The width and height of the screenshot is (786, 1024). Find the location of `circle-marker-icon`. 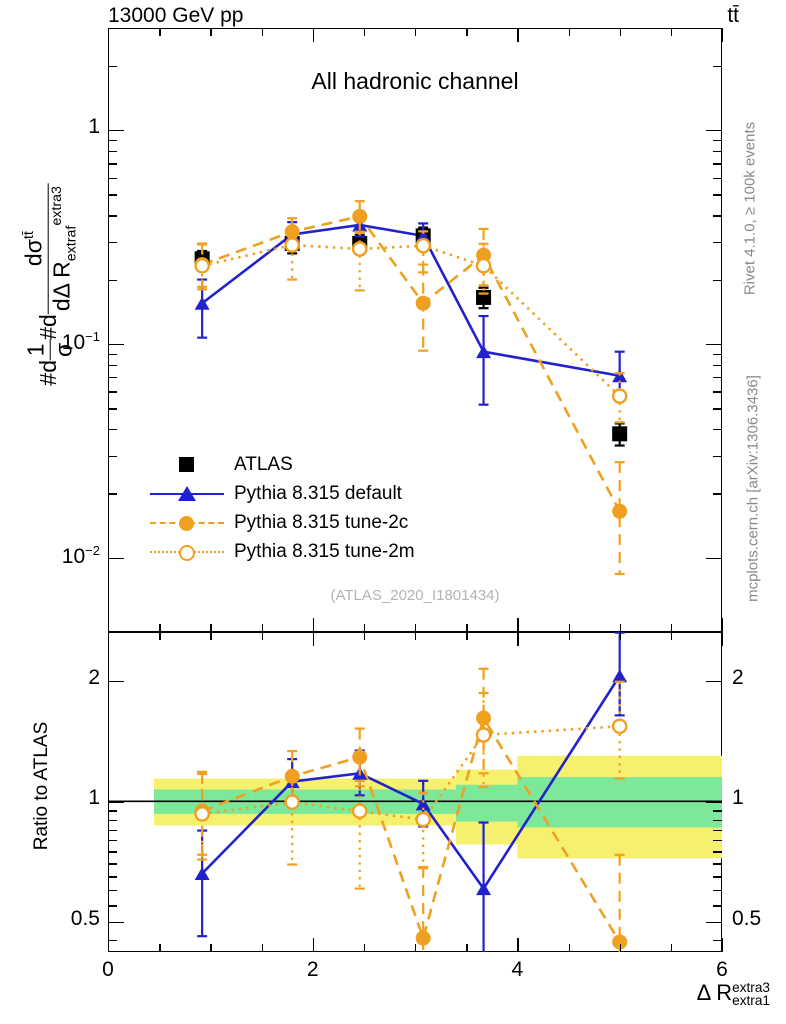

circle-marker-icon is located at coordinates (186, 523).